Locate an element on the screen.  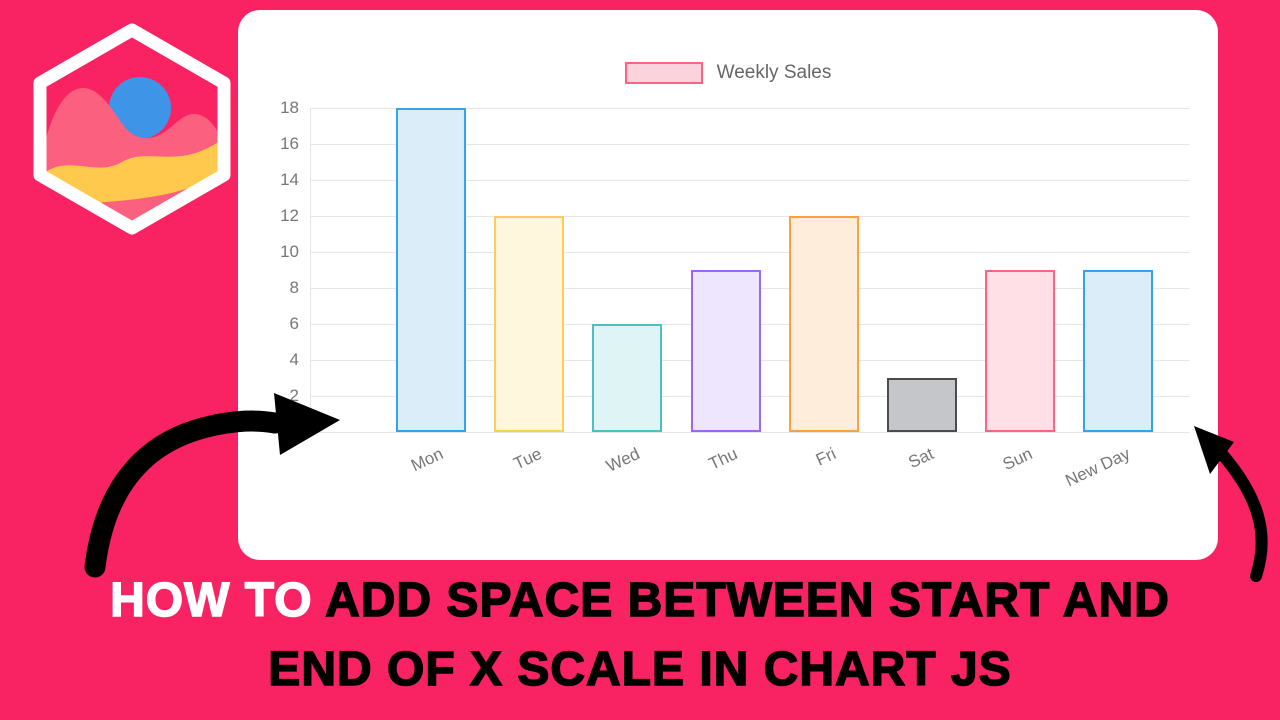
legend-label: Weekly Sales is located at coordinates (774, 72).